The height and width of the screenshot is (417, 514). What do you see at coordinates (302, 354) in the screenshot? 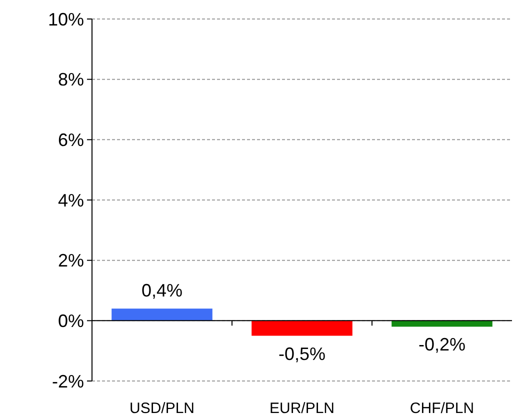
I see `data-label: -0,5%` at bounding box center [302, 354].